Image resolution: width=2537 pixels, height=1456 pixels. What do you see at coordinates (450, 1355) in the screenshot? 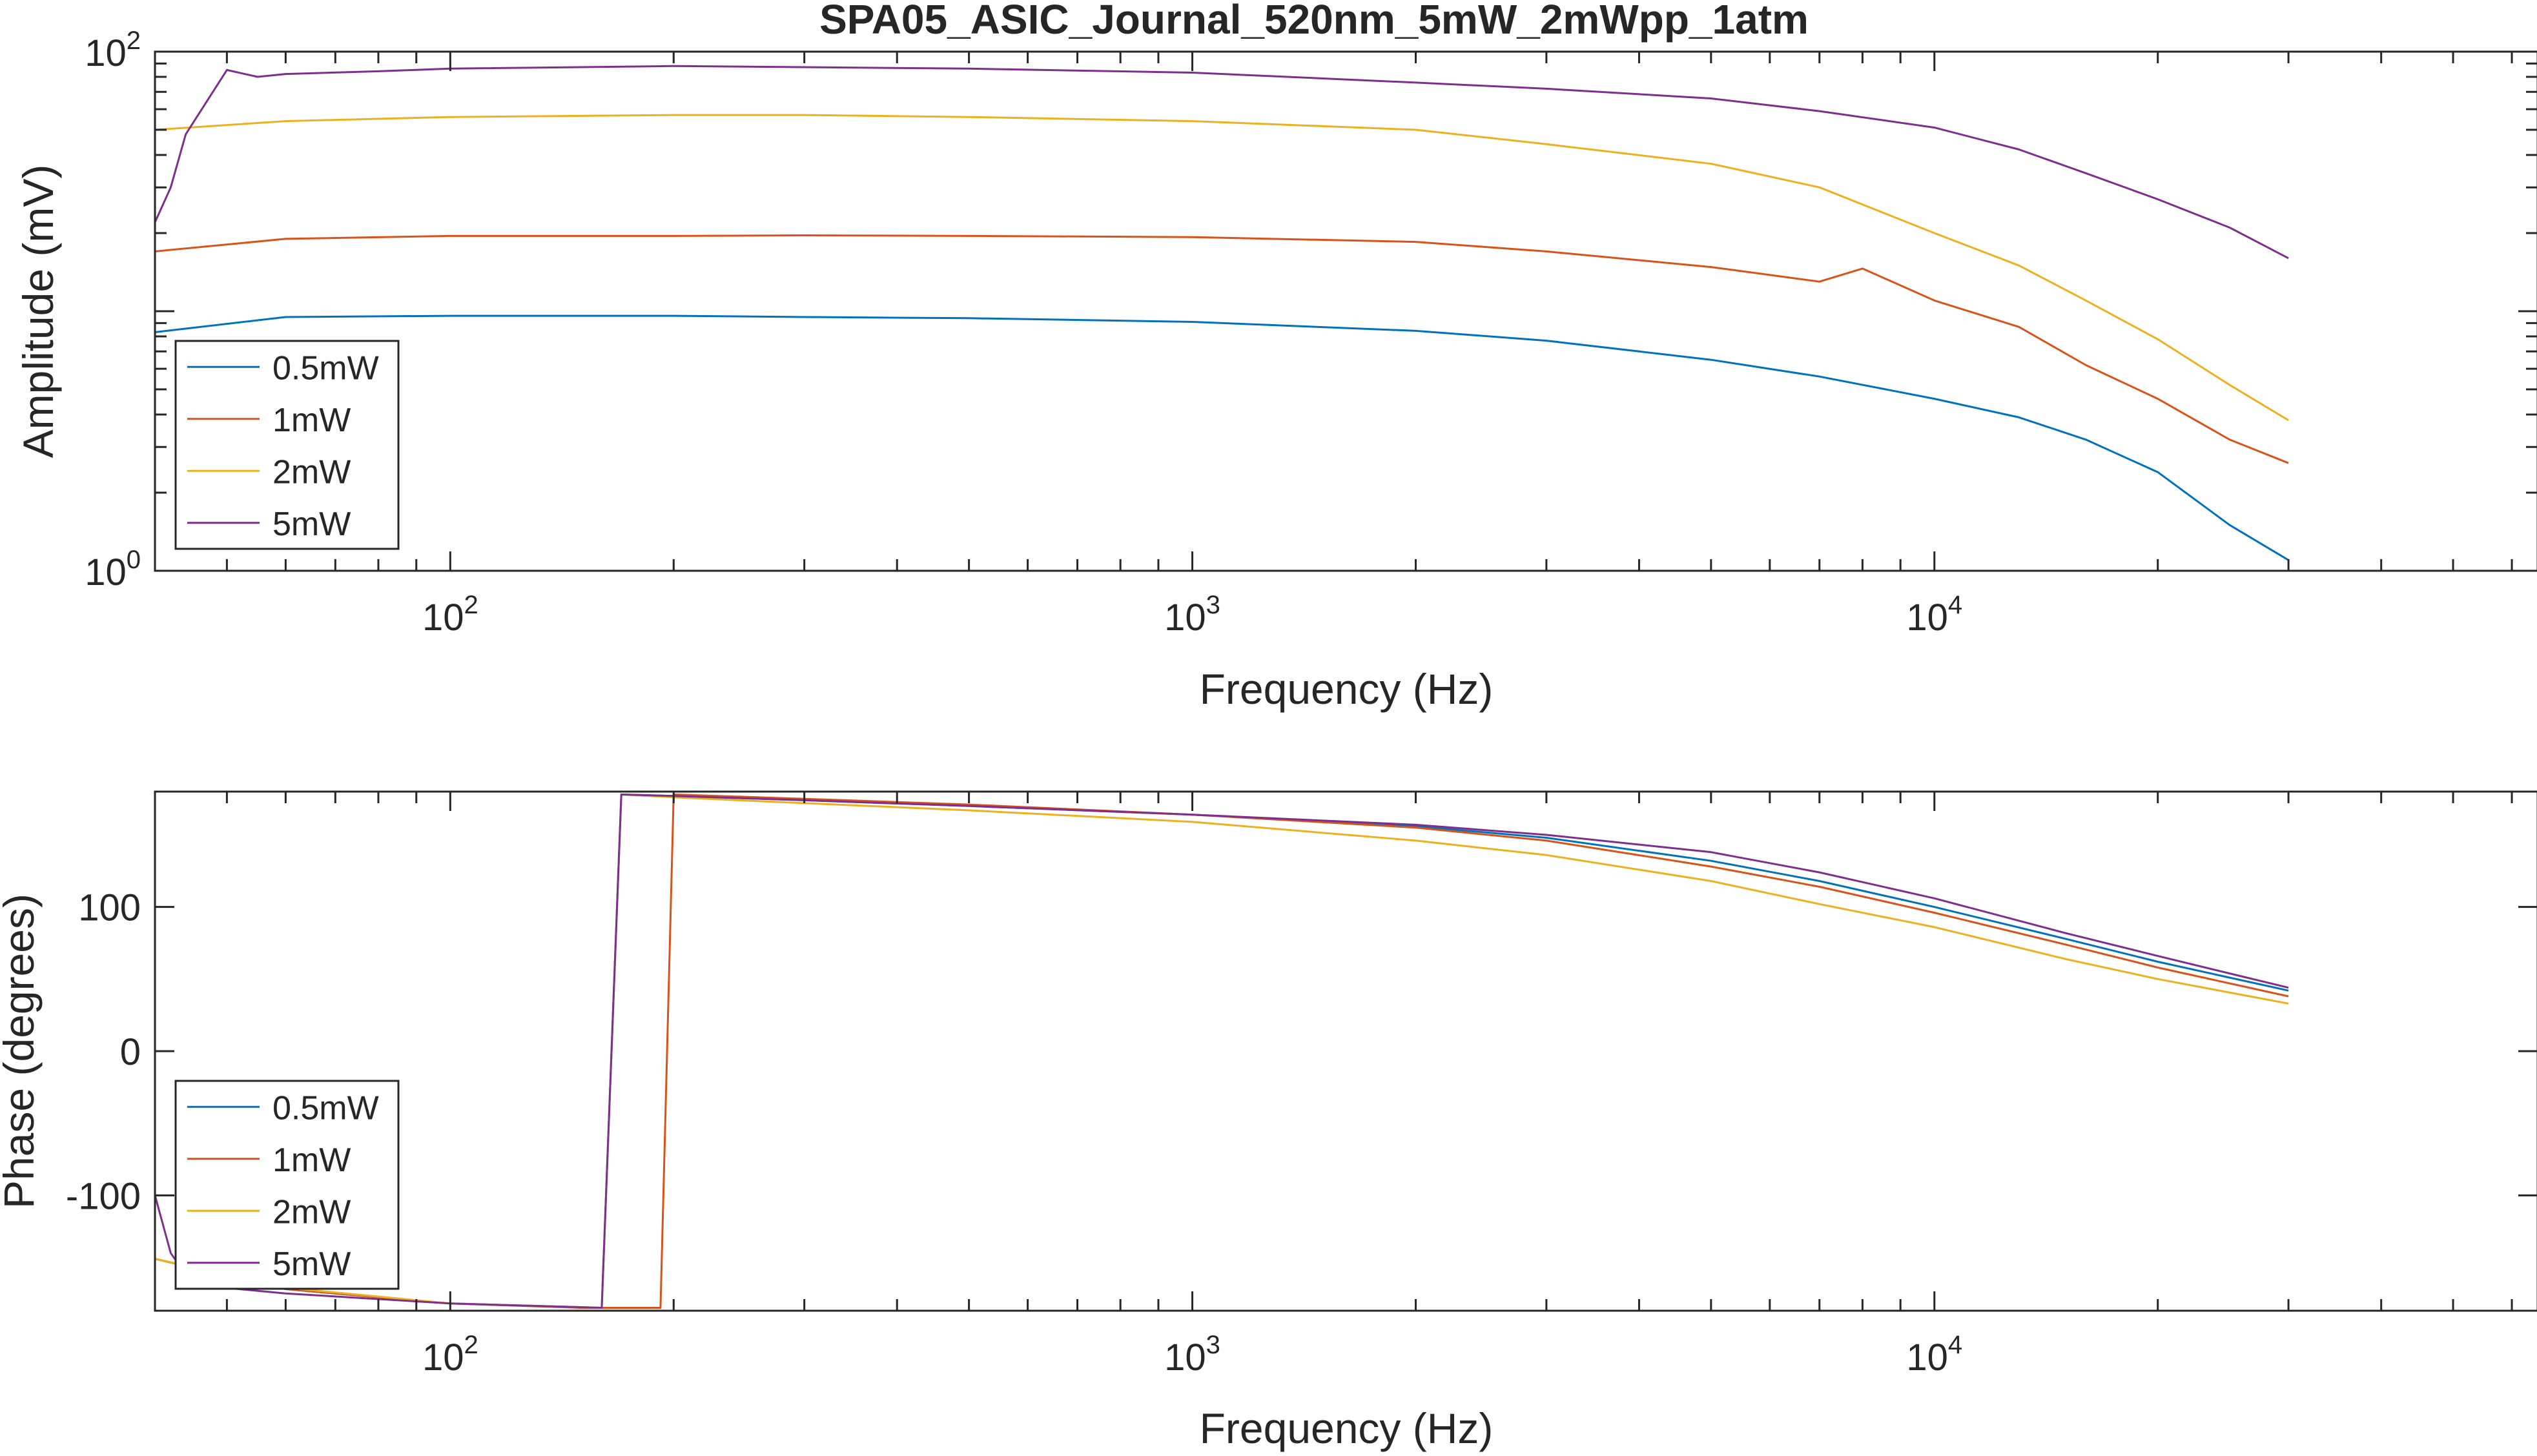
I see `phase-x-tick-label: 10²` at bounding box center [450, 1355].